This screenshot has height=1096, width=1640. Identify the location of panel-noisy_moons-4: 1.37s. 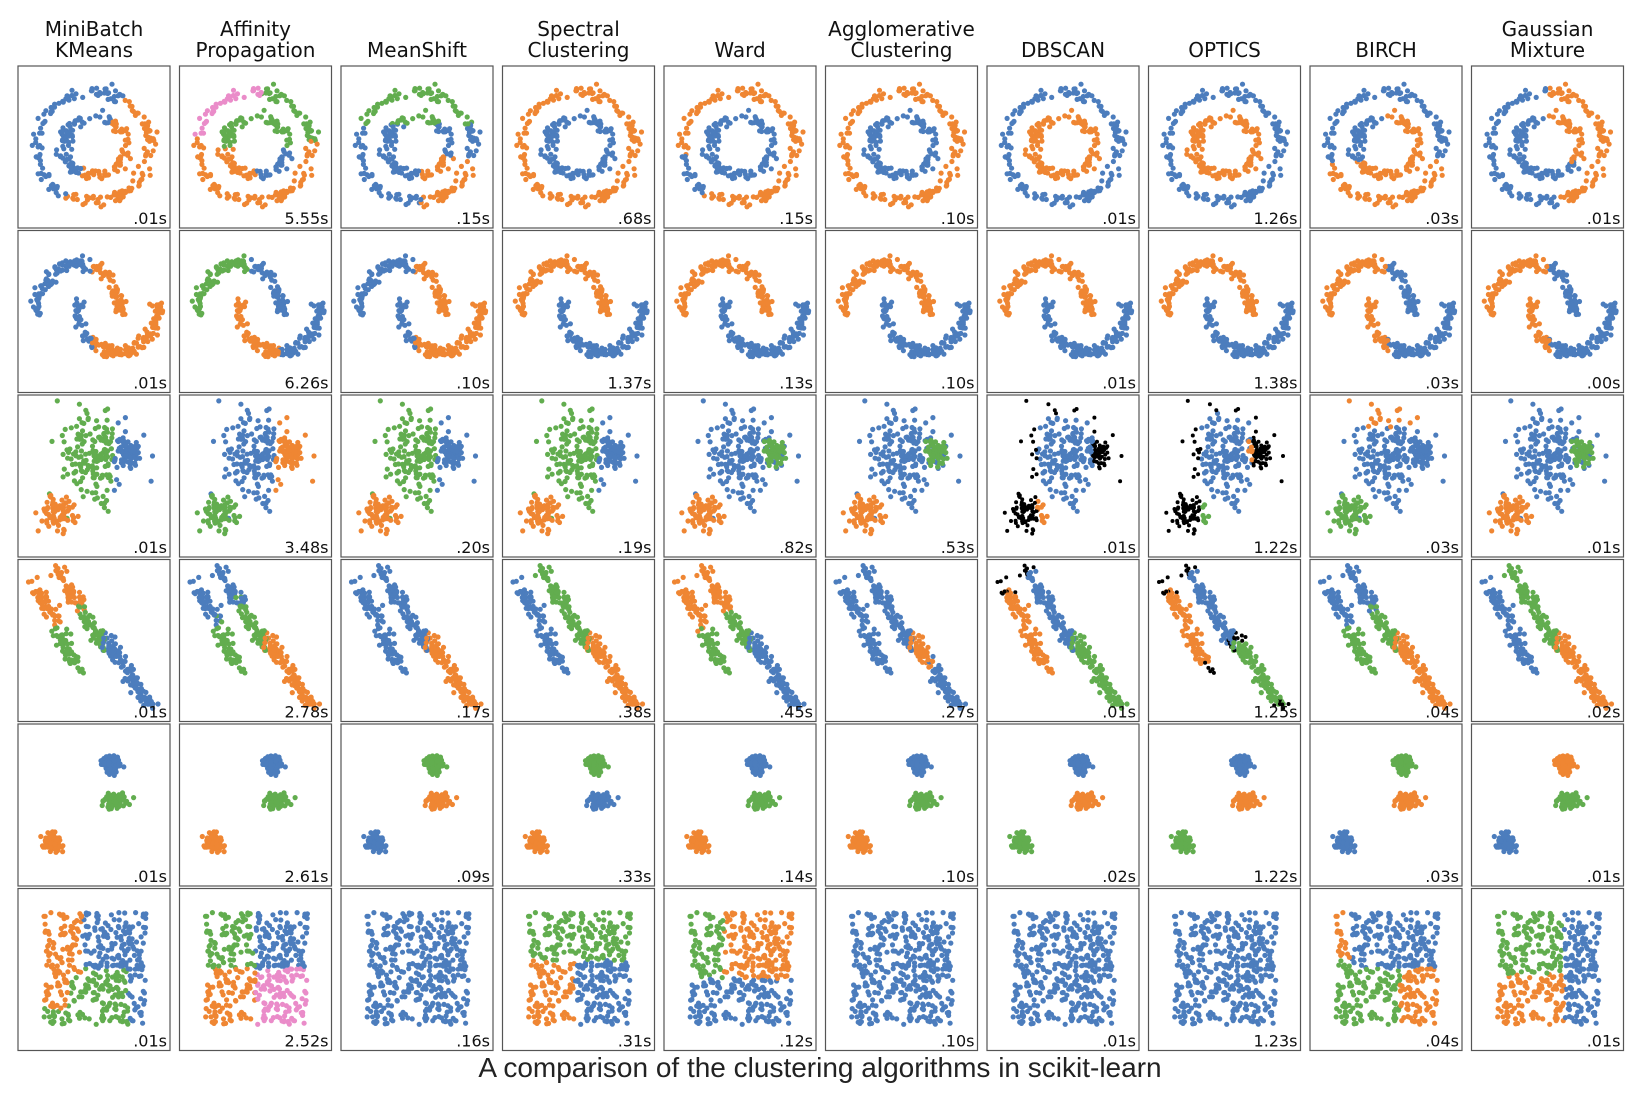
(578, 311).